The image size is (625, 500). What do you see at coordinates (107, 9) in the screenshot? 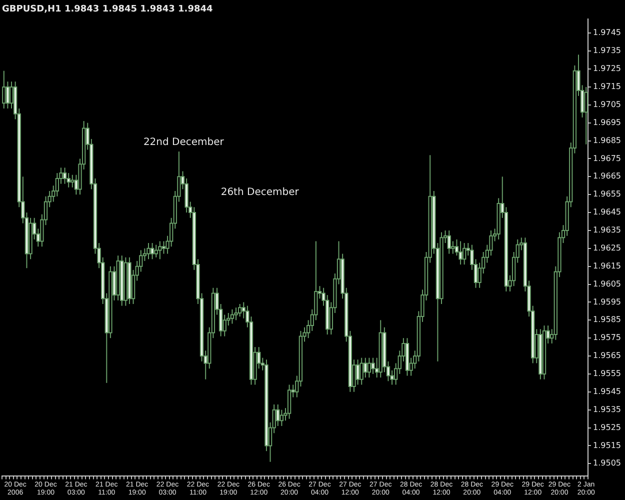
I see `chart-title: GBPUSD,H1 1.9843 1.9845 1.9843 1.9844` at bounding box center [107, 9].